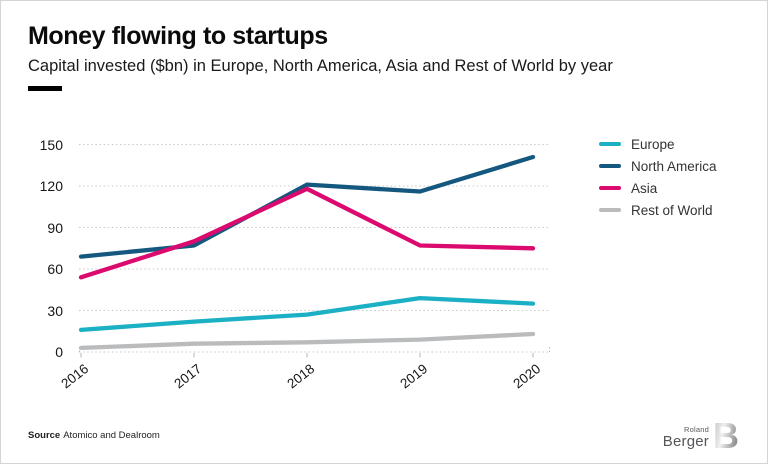  What do you see at coordinates (51, 144) in the screenshot?
I see `y-tick-label: 150` at bounding box center [51, 144].